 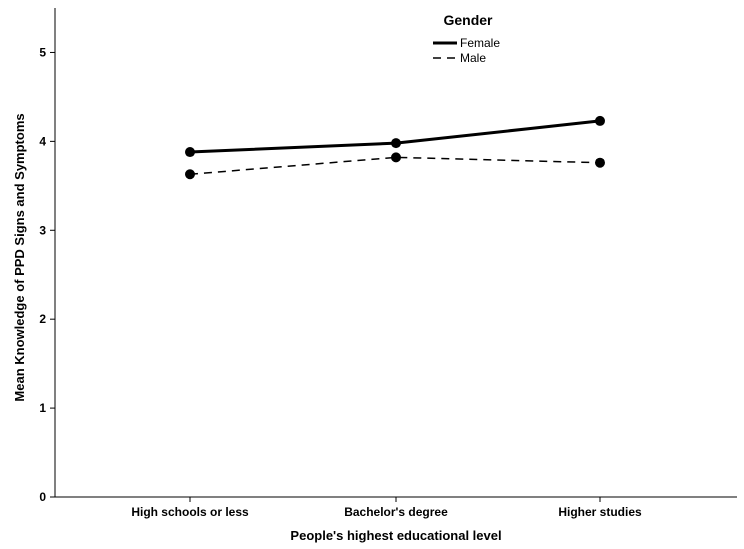 What do you see at coordinates (190, 512) in the screenshot?
I see `x-tick-label: High schools or less` at bounding box center [190, 512].